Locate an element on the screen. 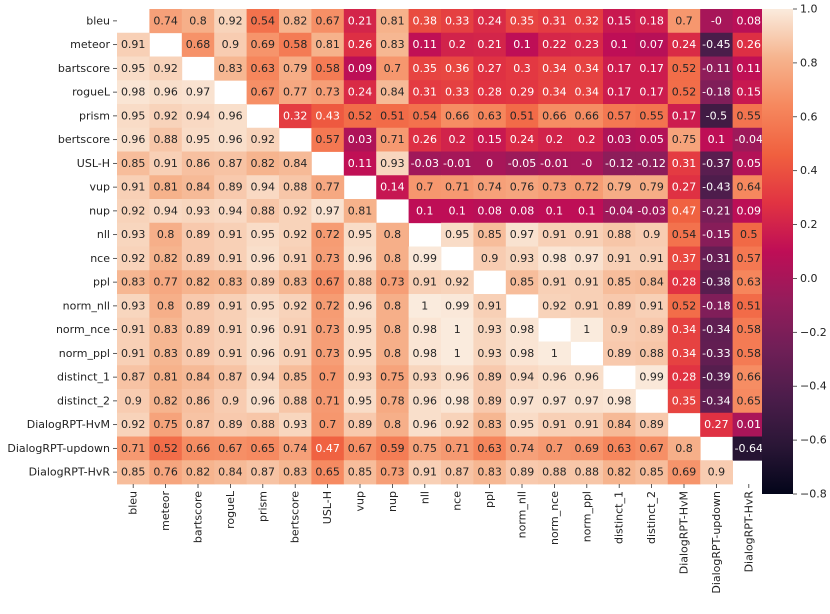 The height and width of the screenshot is (614, 830). heatmap-value-label: 0.86 is located at coordinates (198, 400).